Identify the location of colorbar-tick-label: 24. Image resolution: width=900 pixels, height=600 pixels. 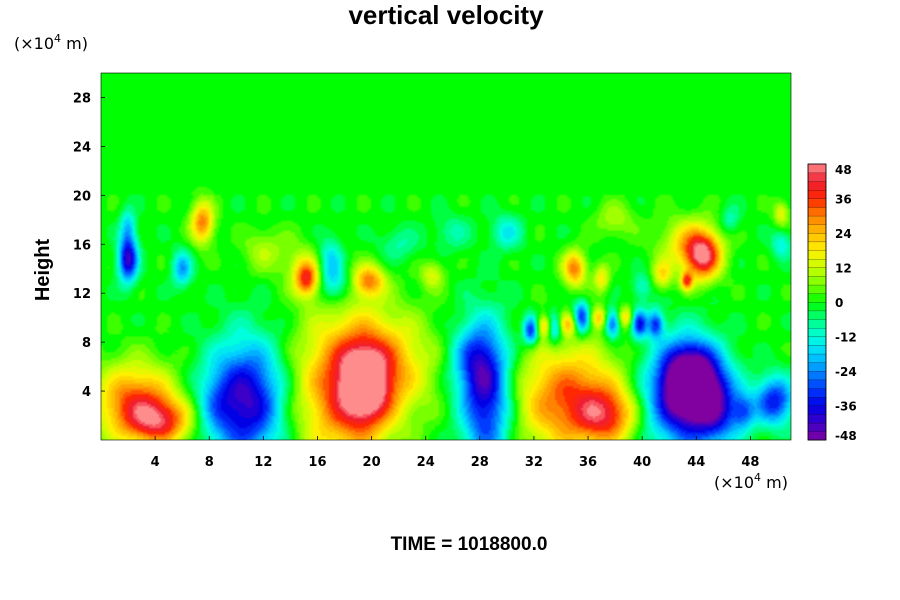
(843, 234).